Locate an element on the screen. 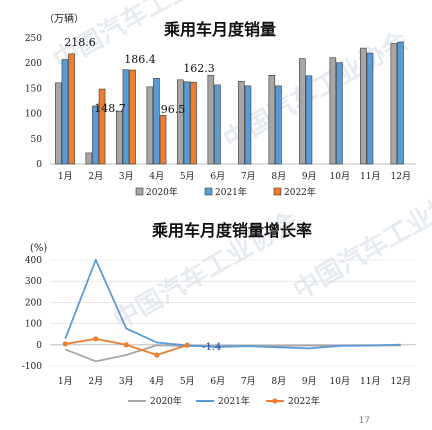  bar-chart-x-tick: 6月 is located at coordinates (217, 176).